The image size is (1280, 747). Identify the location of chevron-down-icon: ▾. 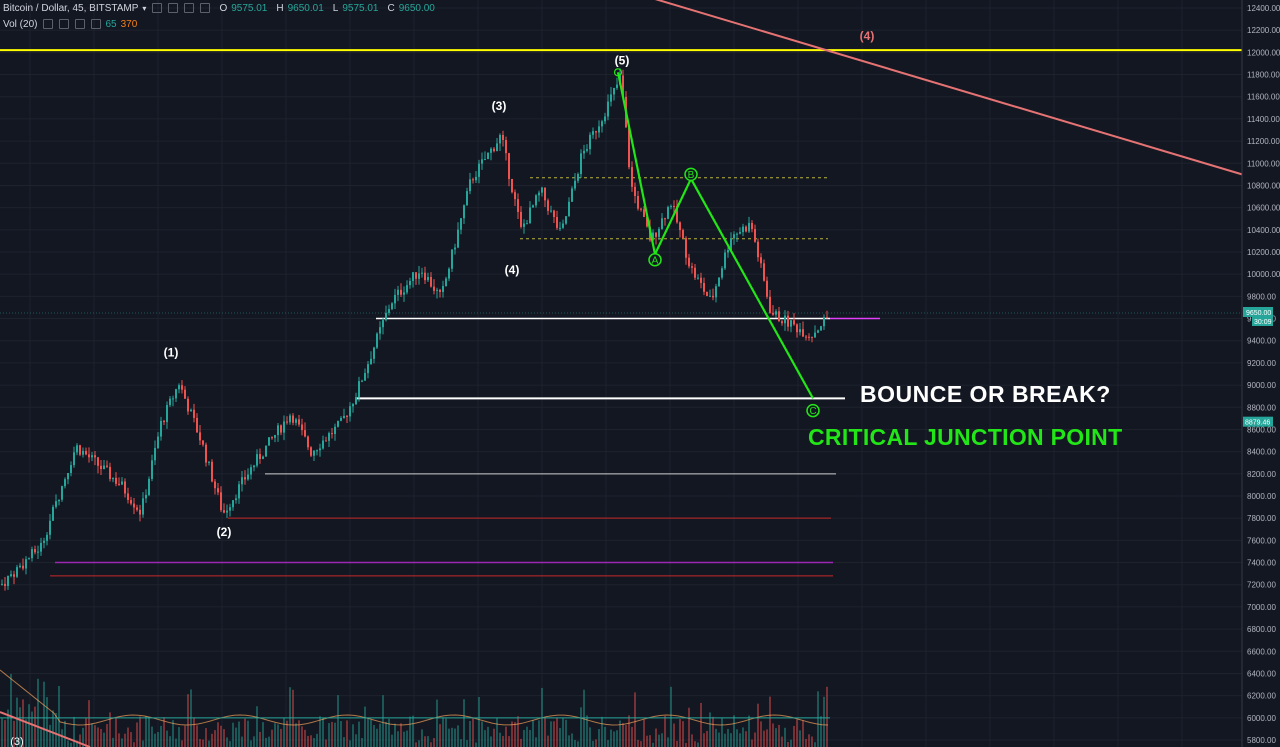
(144, 8).